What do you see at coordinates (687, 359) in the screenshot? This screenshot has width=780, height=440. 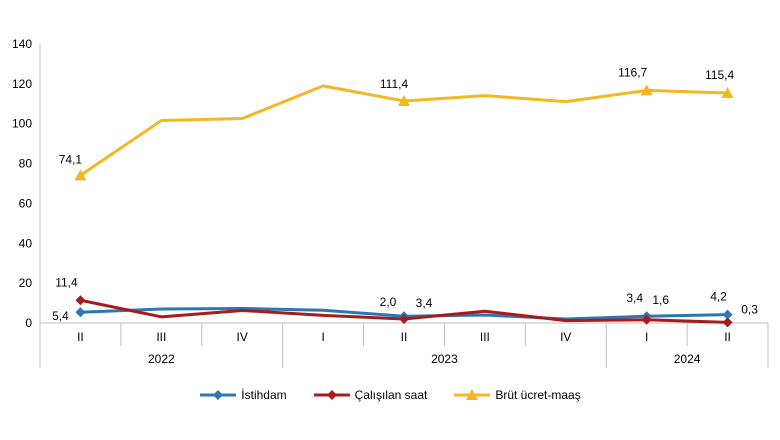 I see `year-label-2024: 2024` at bounding box center [687, 359].